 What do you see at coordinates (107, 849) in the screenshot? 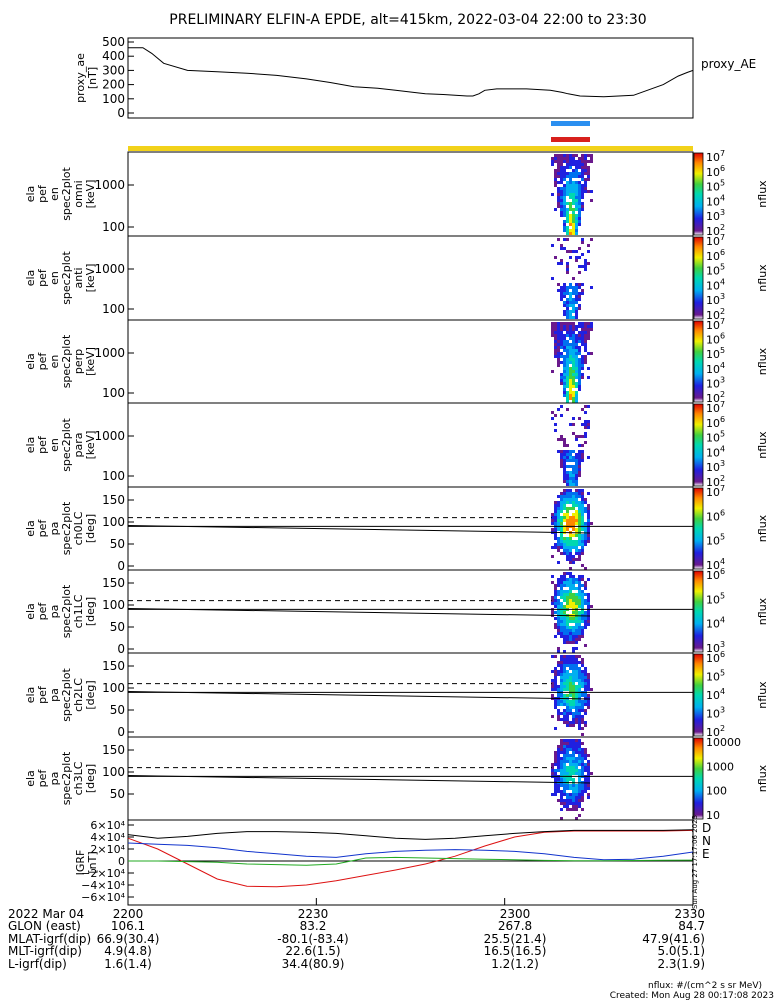
I see `igrf-tick-label: 2×10⁴` at bounding box center [107, 849].